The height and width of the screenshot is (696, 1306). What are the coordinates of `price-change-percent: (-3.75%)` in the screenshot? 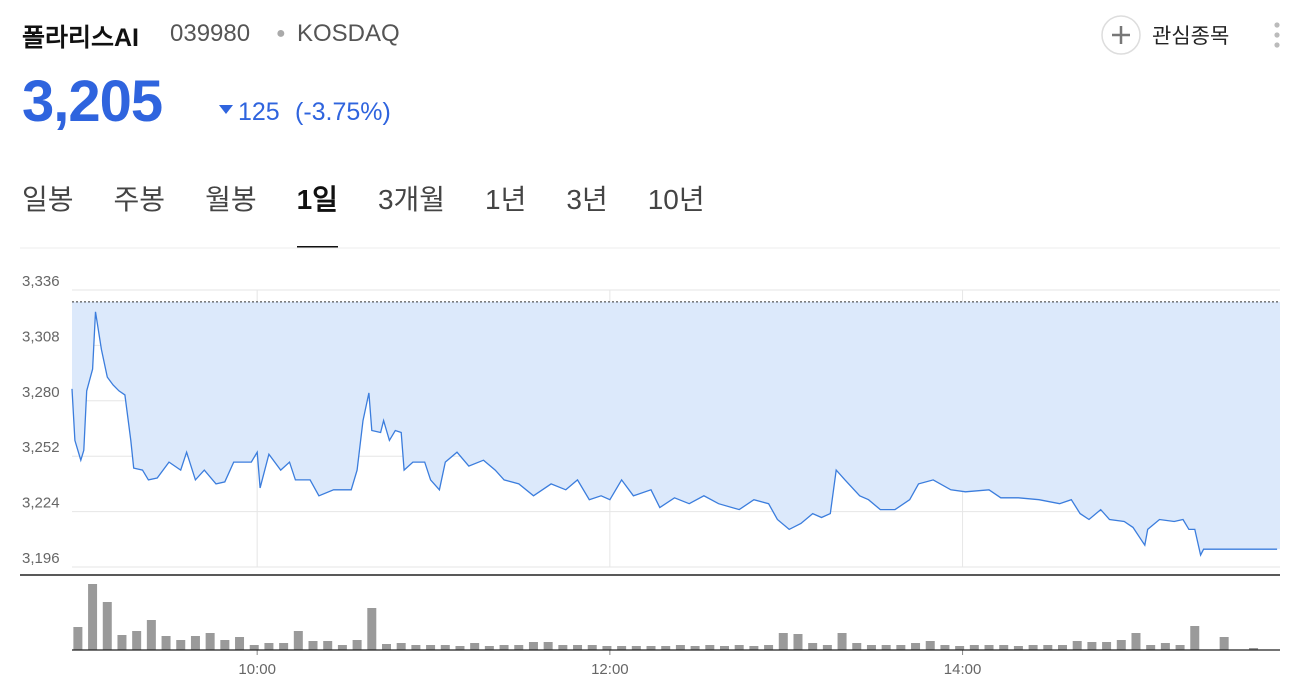 It's located at (343, 112).